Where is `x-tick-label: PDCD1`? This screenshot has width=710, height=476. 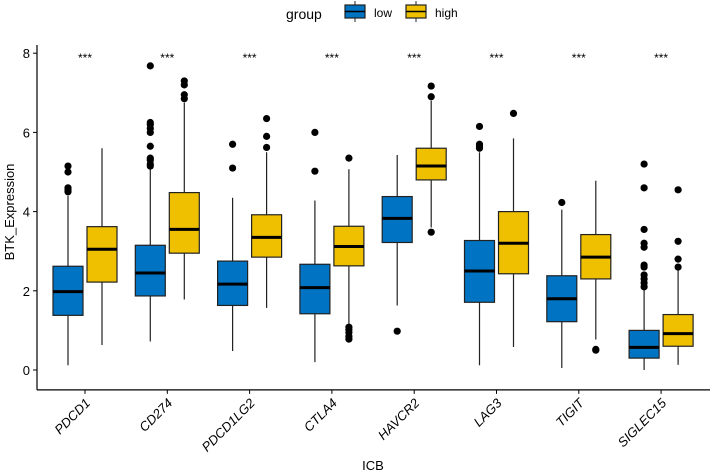
x-tick-label: PDCD1 is located at coordinates (72, 416).